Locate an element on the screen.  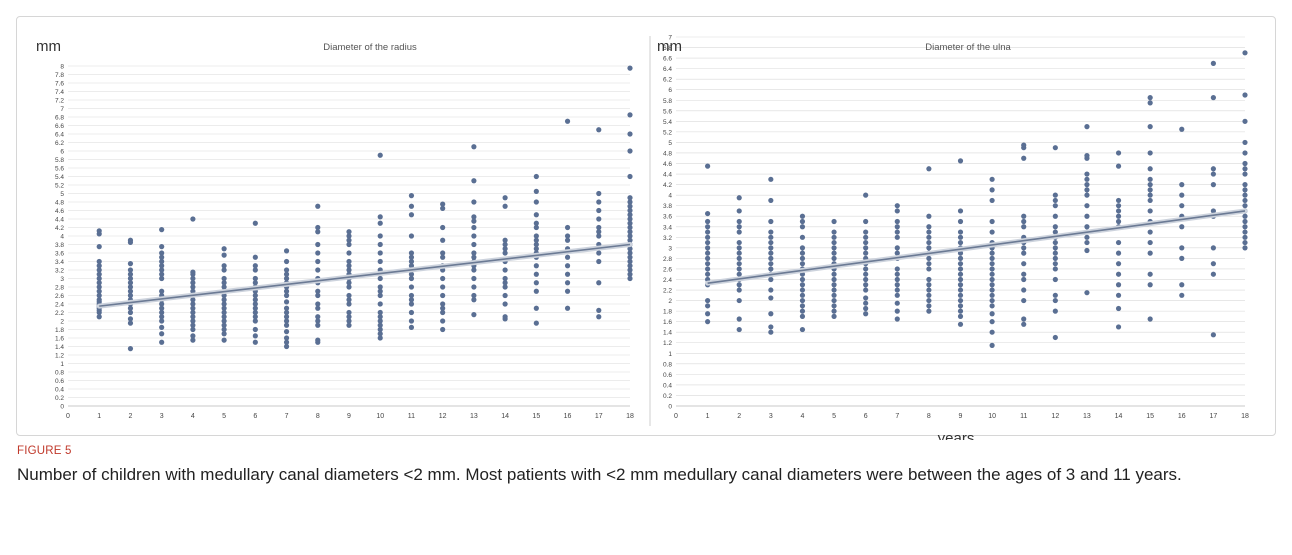
chart2-unit-label: mm is located at coordinates (669, 46).